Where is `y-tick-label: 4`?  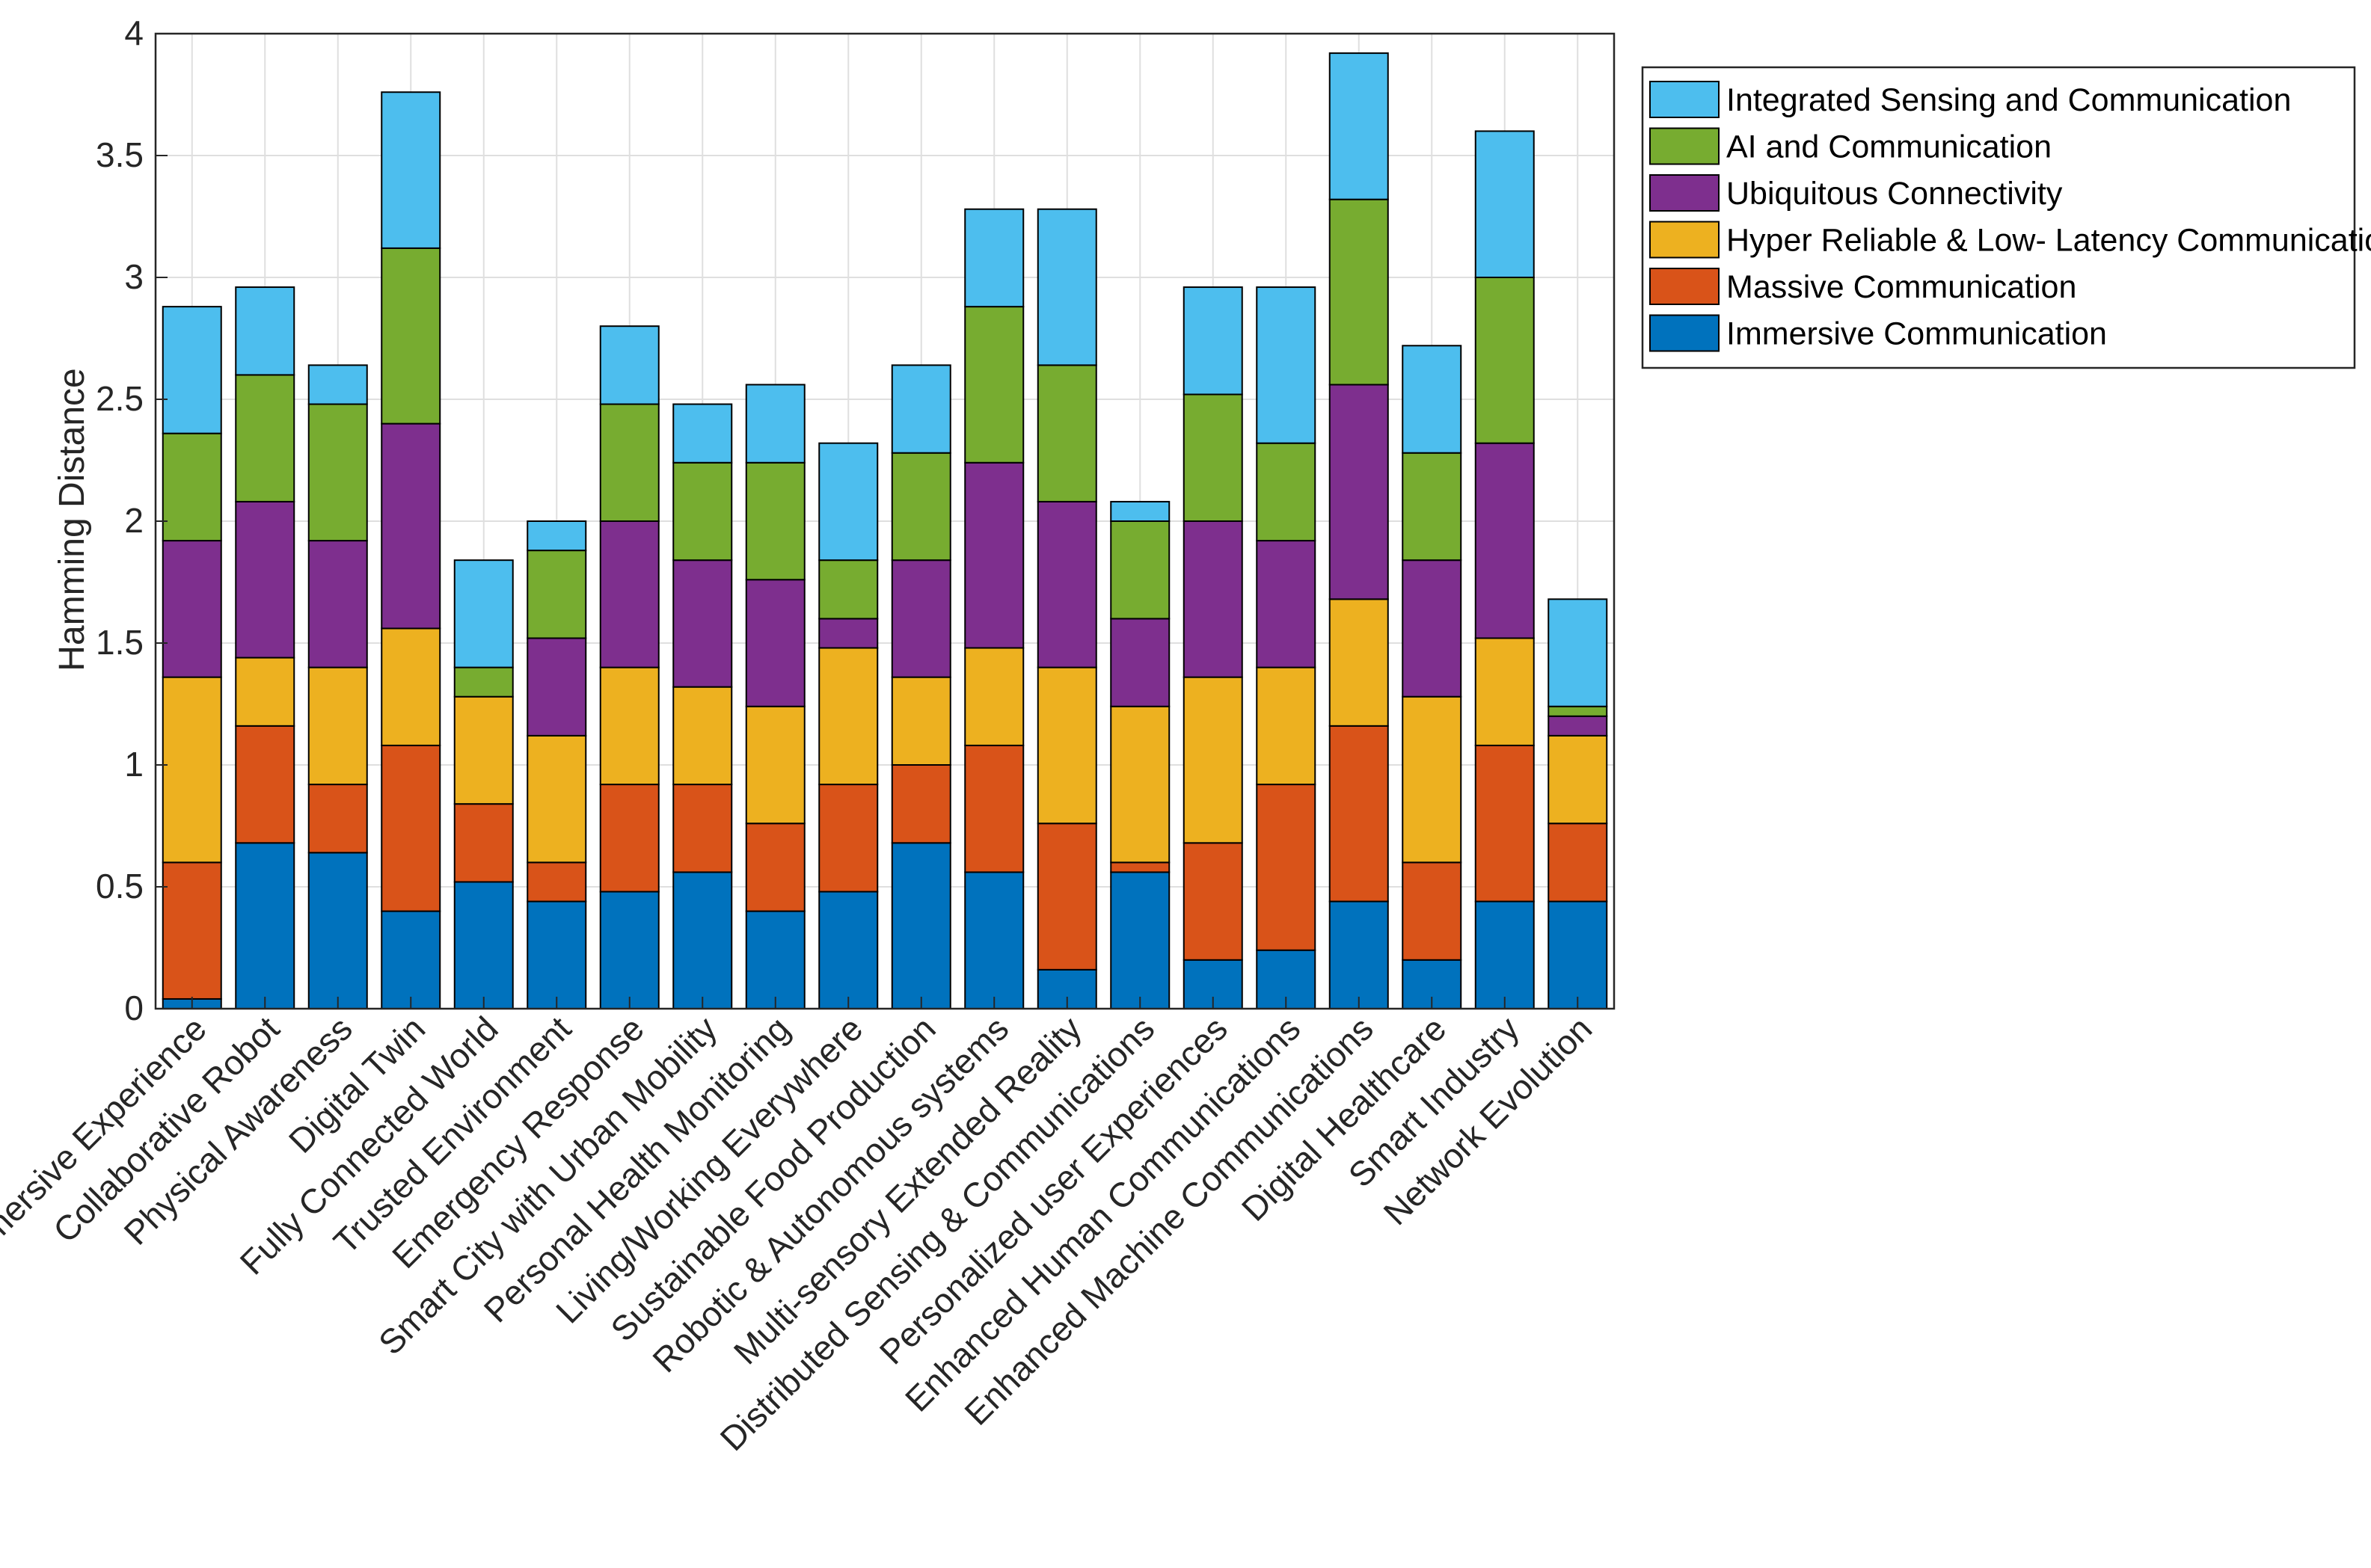
y-tick-label: 4 is located at coordinates (134, 32).